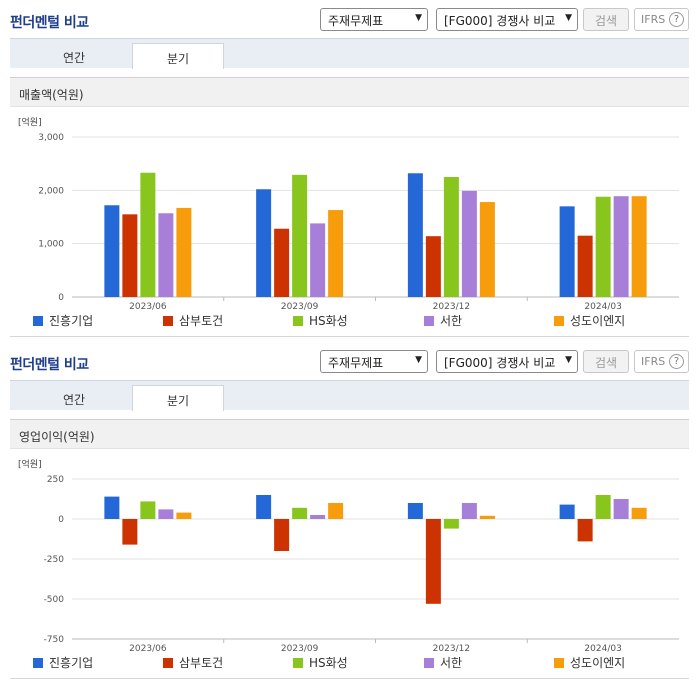  I want to click on y-tick-label: 2,000, so click(51, 191).